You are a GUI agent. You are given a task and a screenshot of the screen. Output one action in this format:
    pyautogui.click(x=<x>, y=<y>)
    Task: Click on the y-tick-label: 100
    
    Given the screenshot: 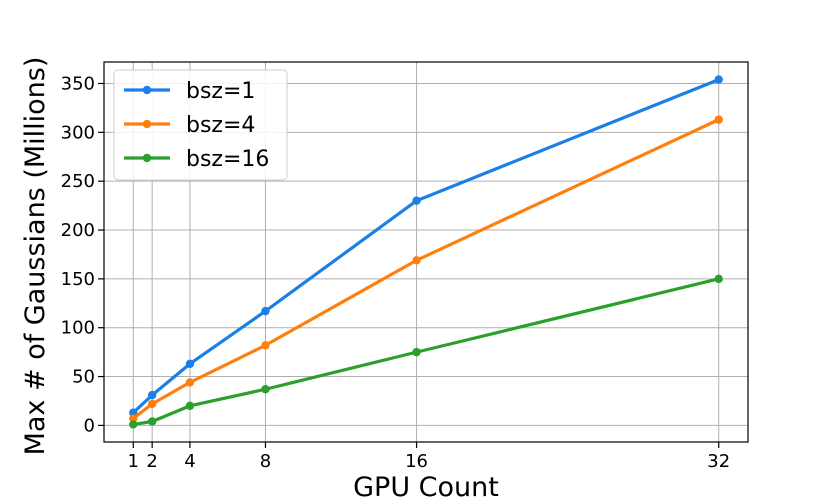 What is the action you would take?
    pyautogui.click(x=78, y=328)
    